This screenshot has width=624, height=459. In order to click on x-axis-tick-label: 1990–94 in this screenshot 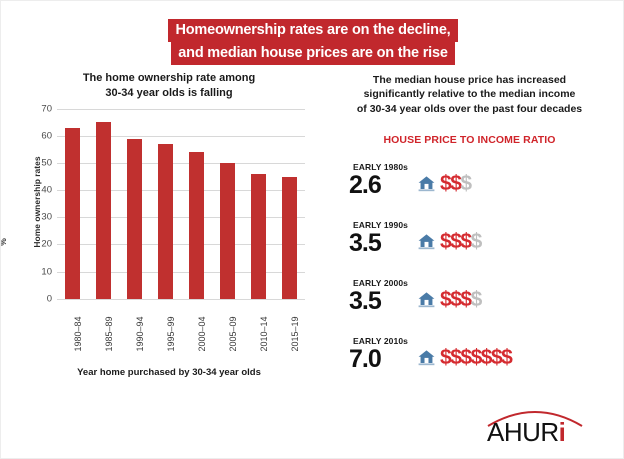, I will do `click(139, 334)`.